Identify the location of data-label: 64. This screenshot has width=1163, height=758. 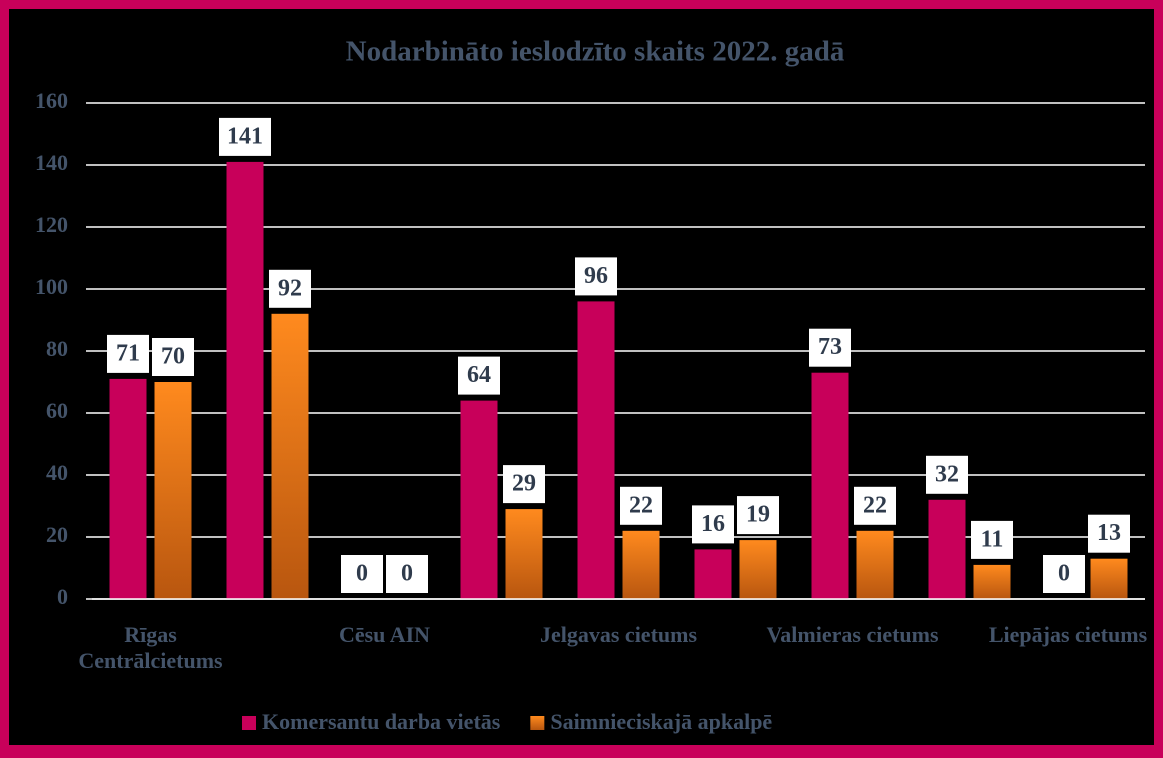
(479, 375).